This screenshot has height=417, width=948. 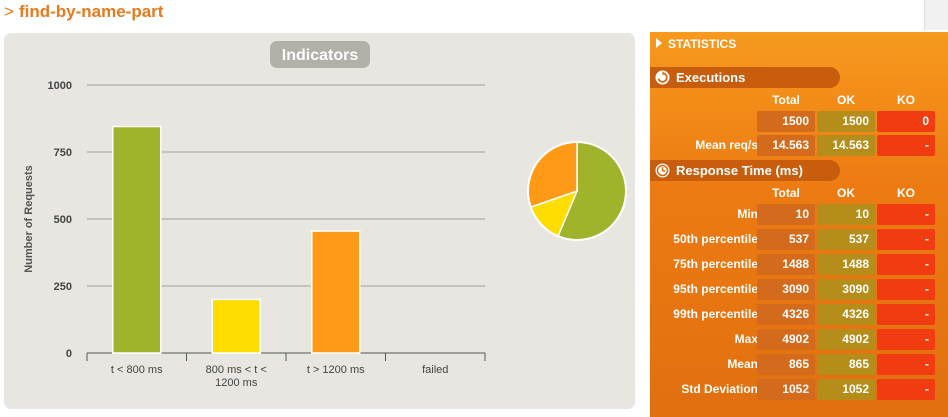 What do you see at coordinates (29, 219) in the screenshot?
I see `y-axis-label: Number of Requests` at bounding box center [29, 219].